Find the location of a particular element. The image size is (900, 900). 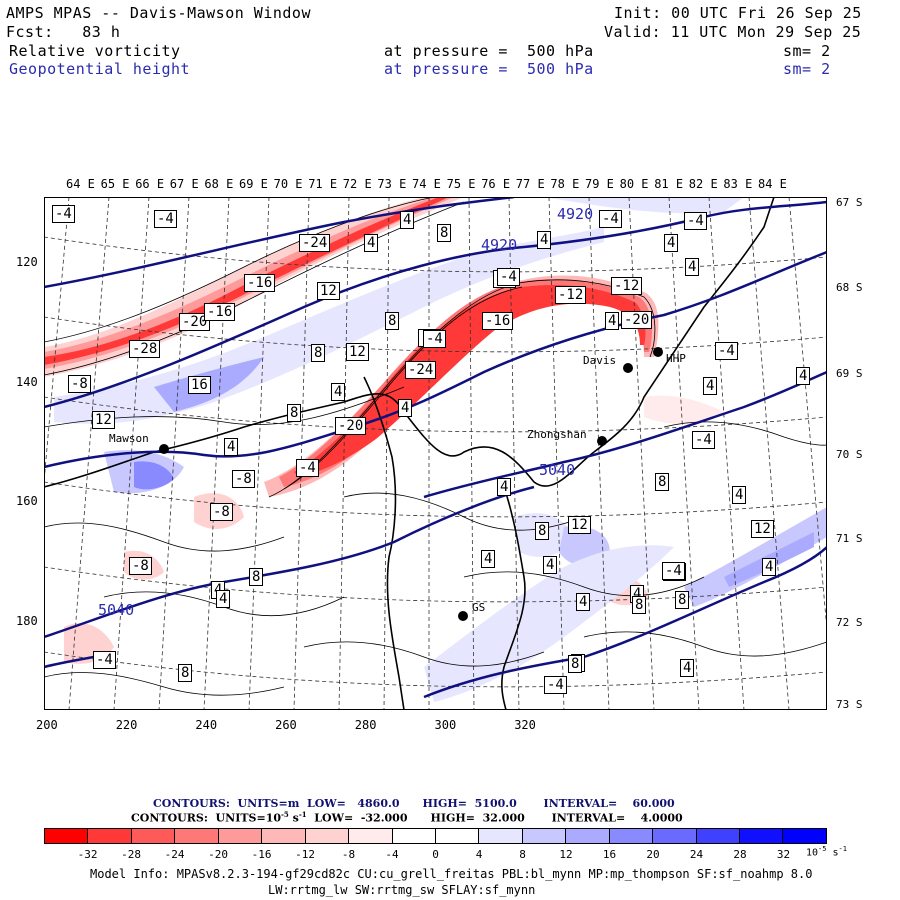

longitude-label: 77 E is located at coordinates (530, 184).